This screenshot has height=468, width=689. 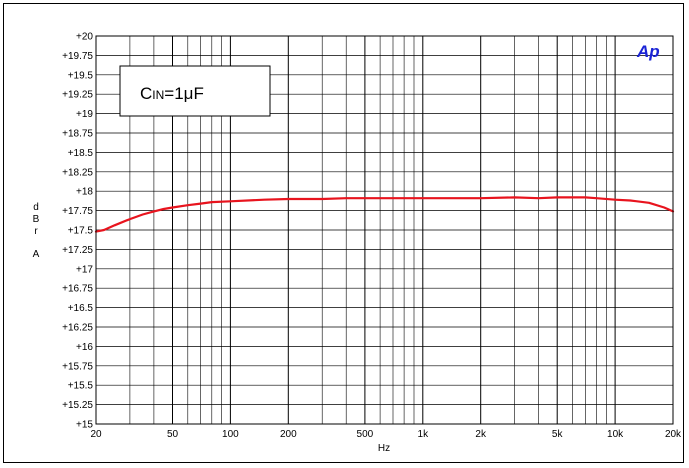 I want to click on series-layer, so click(x=384, y=214).